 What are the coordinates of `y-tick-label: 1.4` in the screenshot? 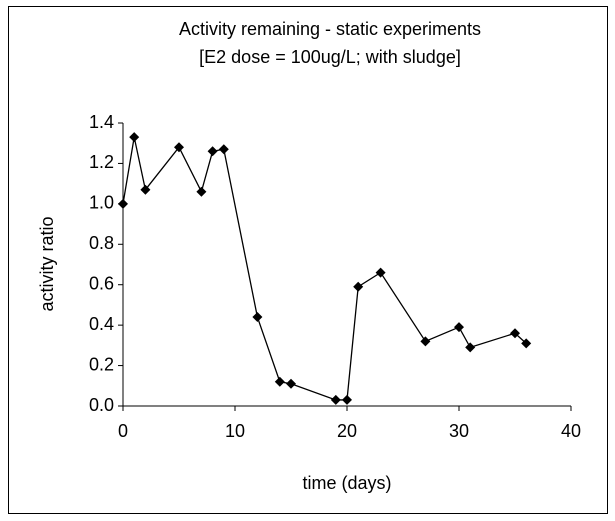 It's located at (101, 122).